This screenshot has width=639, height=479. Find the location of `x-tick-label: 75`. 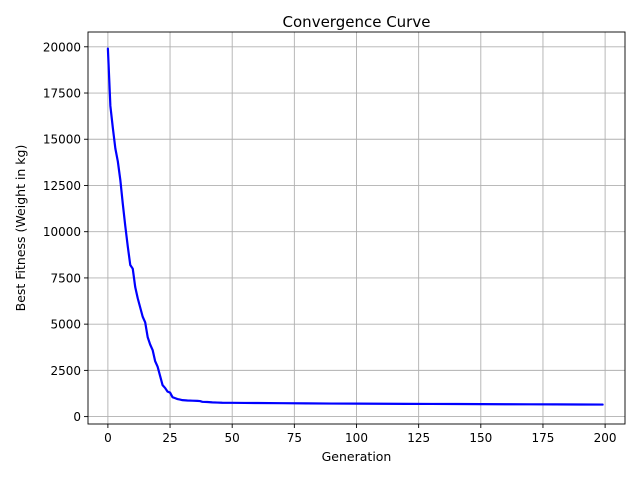

x-tick-label: 75 is located at coordinates (294, 438).